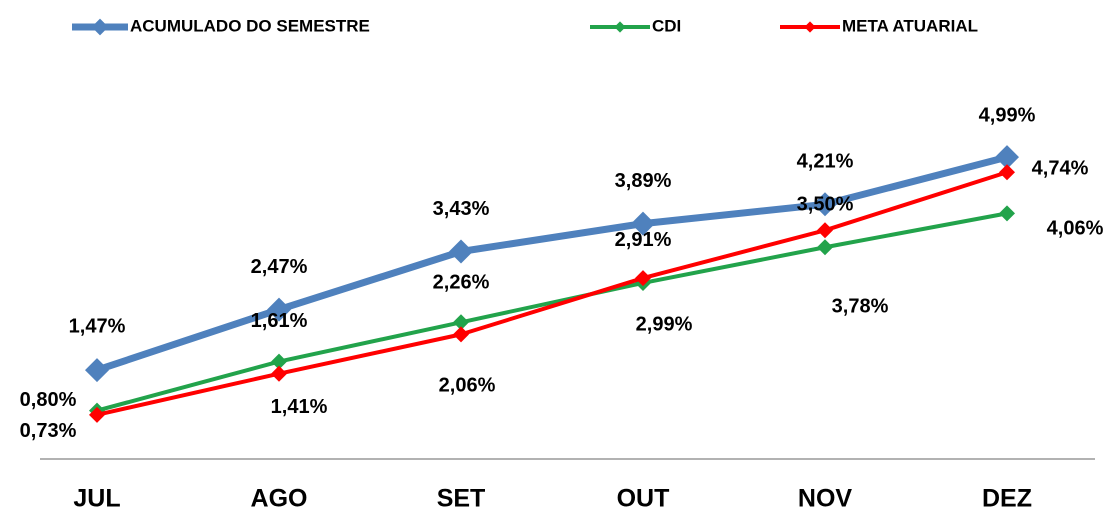 The width and height of the screenshot is (1120, 517). What do you see at coordinates (279, 267) in the screenshot?
I see `value-label: 2,47%` at bounding box center [279, 267].